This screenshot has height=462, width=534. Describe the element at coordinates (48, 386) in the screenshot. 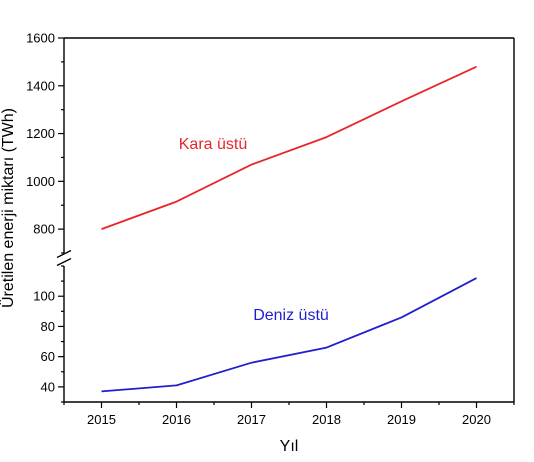

I see `y-tick-label: 40` at that location.